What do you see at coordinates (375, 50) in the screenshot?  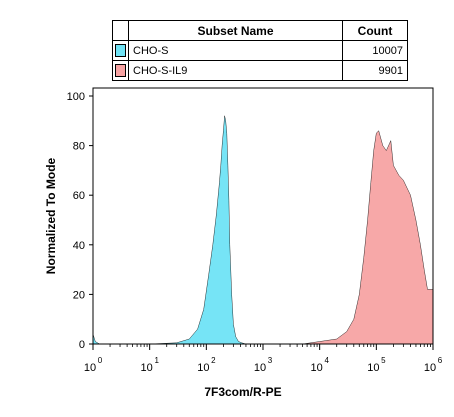 I see `legend-count: 10007` at bounding box center [375, 50].